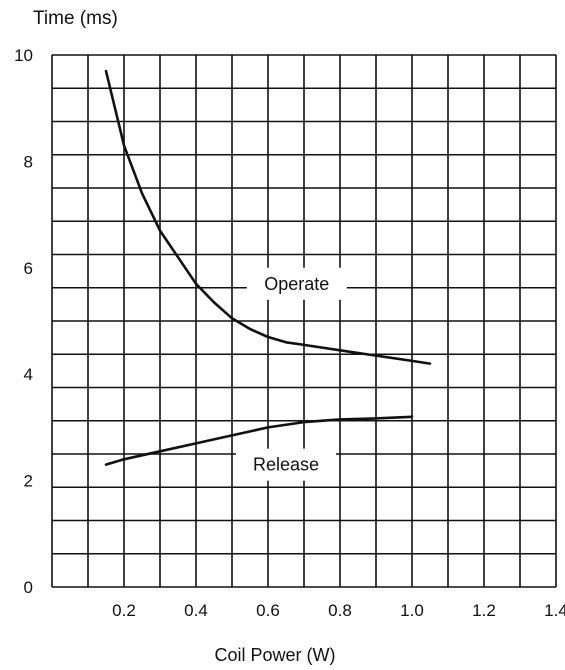  I want to click on chart-annotations: Operate Release, so click(291, 374).